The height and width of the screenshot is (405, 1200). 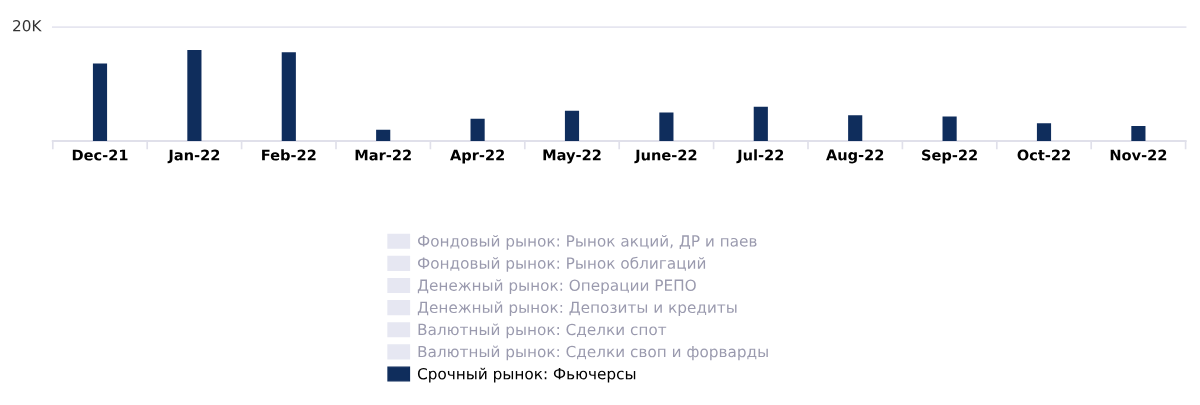 I want to click on x-tick-label: Apr-22, so click(x=477, y=156).